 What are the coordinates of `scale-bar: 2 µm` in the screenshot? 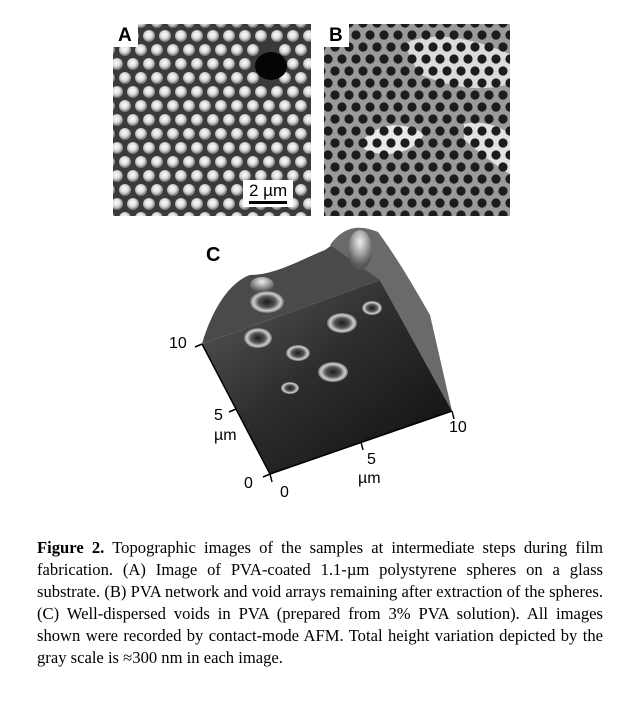 It's located at (268, 193).